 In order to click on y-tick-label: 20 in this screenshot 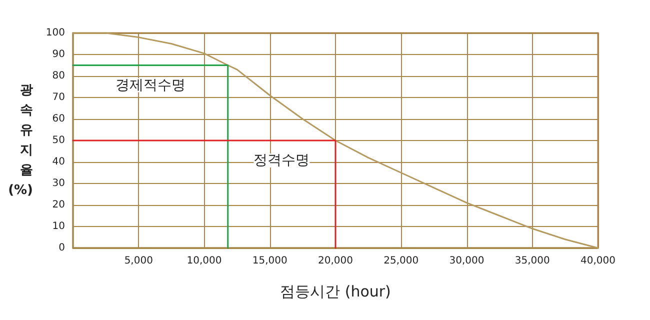, I will do `click(58, 205)`.